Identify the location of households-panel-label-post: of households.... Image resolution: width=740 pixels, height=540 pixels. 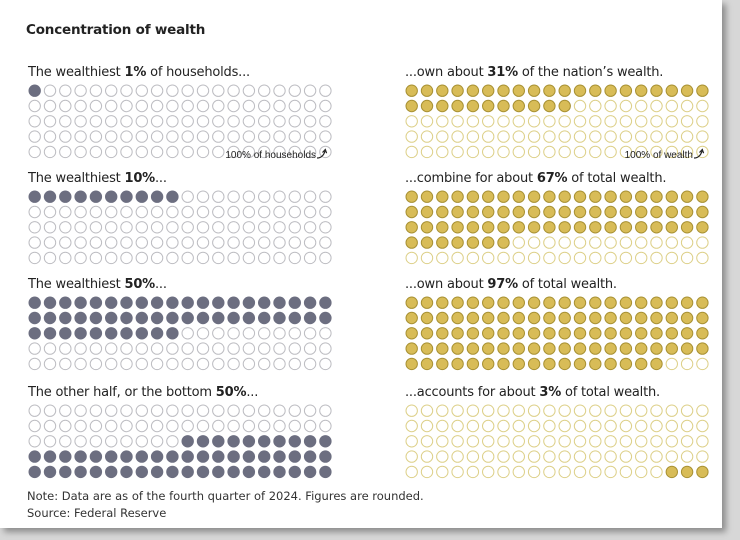
(198, 72).